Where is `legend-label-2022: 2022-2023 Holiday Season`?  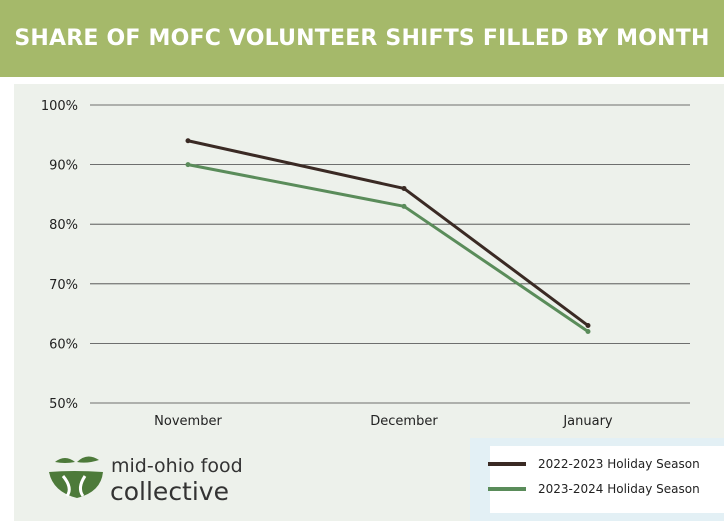
legend-label-2022: 2022-2023 Holiday Season is located at coordinates (619, 464).